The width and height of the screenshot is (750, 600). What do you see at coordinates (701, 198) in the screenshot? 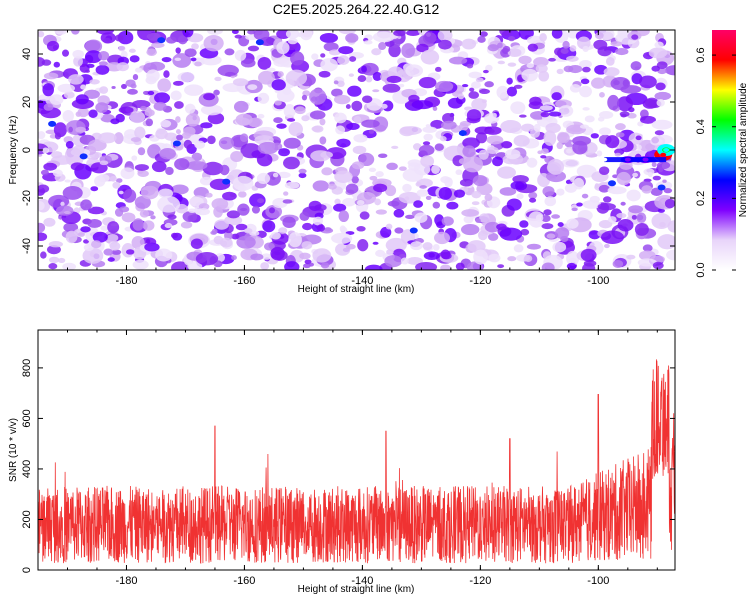
I see `colorbar-tick-label-1: 0.2` at bounding box center [701, 198].